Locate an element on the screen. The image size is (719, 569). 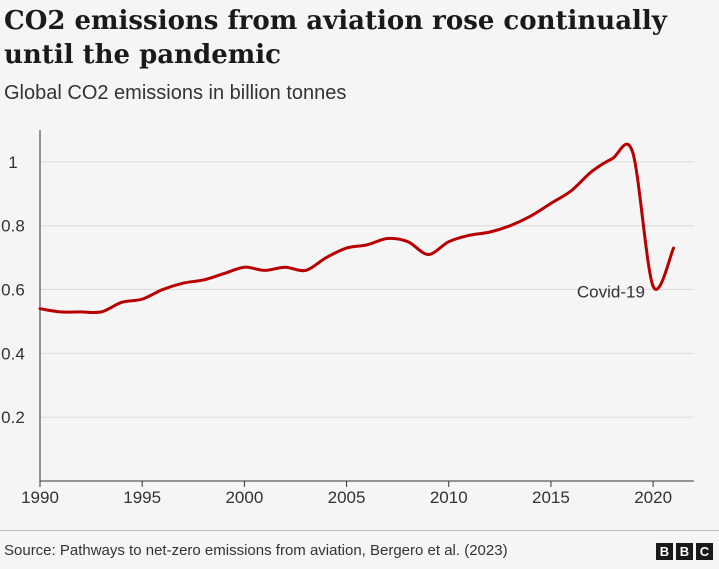
bbc-logo: B B C is located at coordinates (684, 551).